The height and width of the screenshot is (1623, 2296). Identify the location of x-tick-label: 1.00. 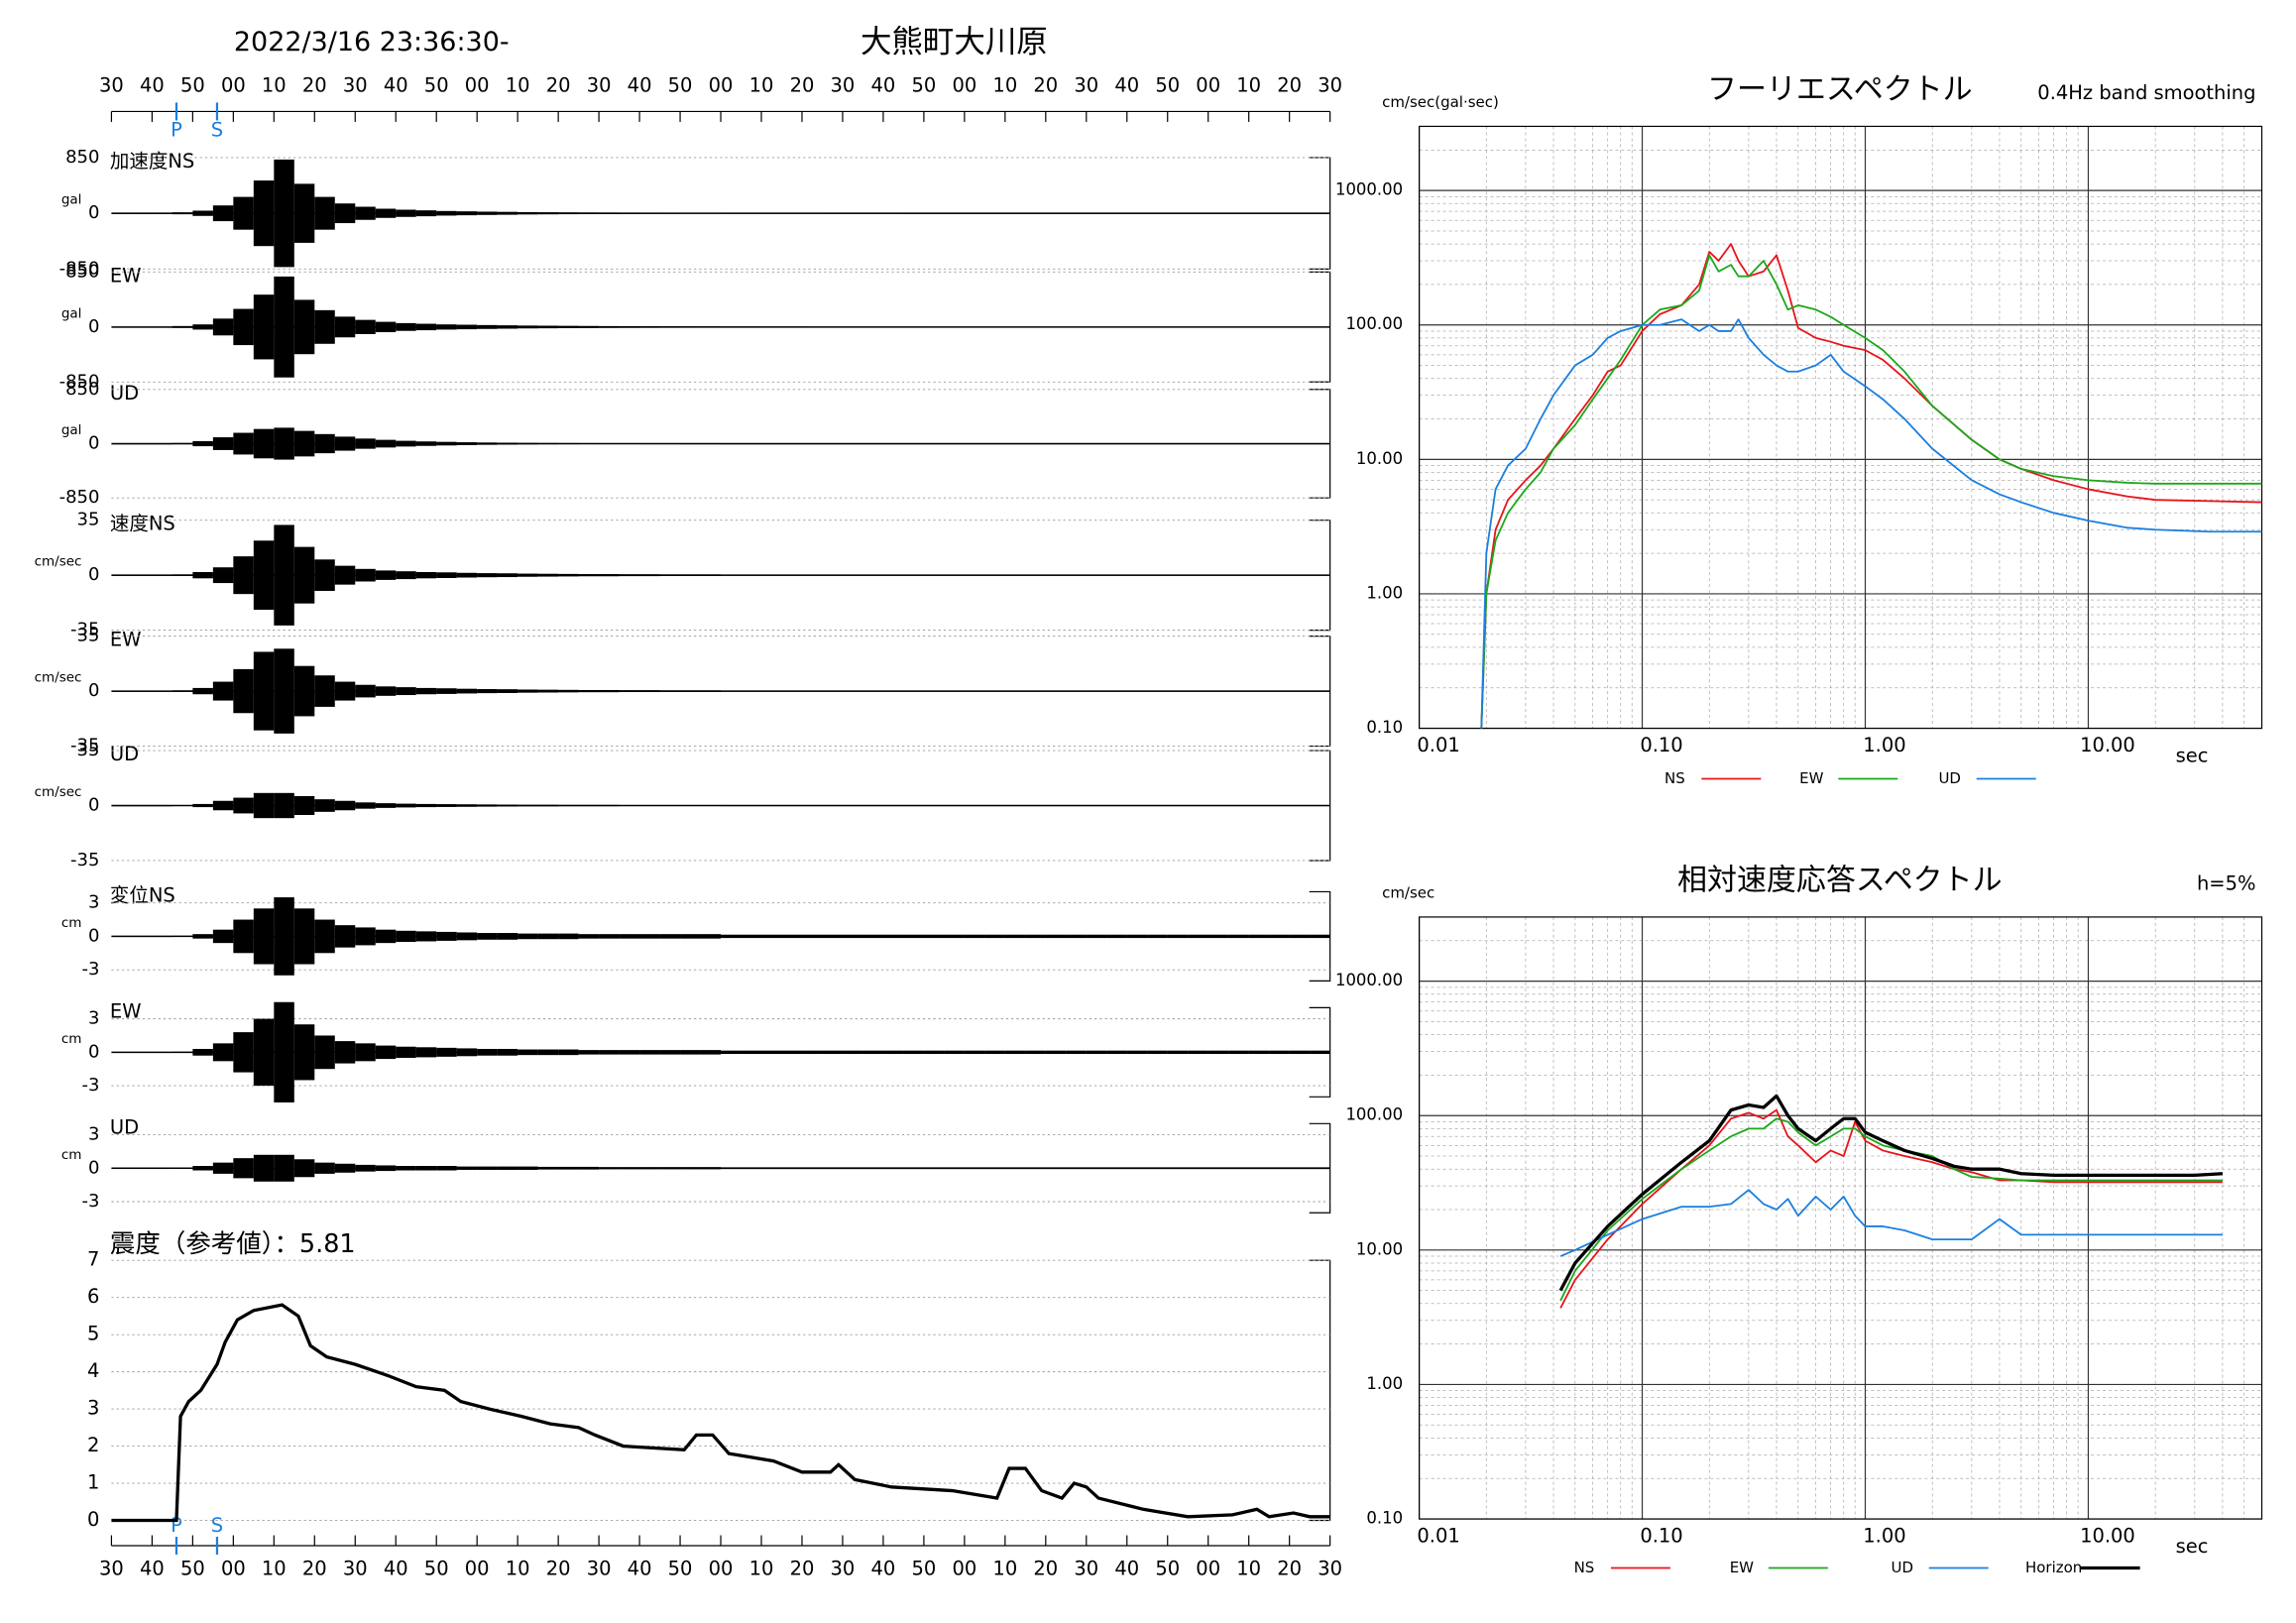
(1884, 745).